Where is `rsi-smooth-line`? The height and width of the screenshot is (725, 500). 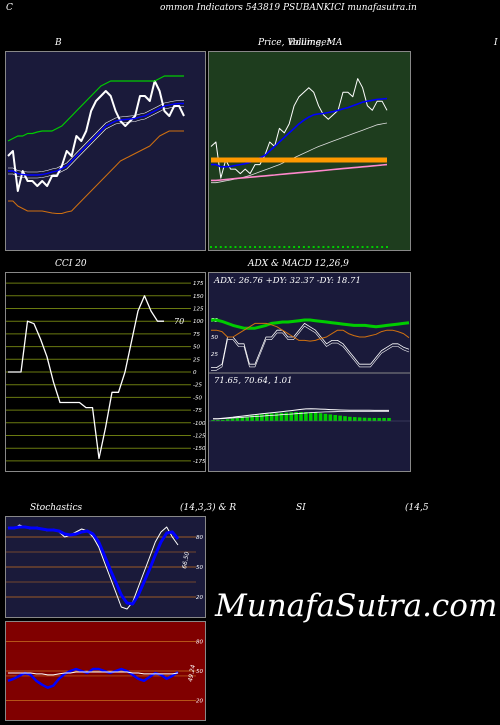 rsi-smooth-line is located at coordinates (93, 673).